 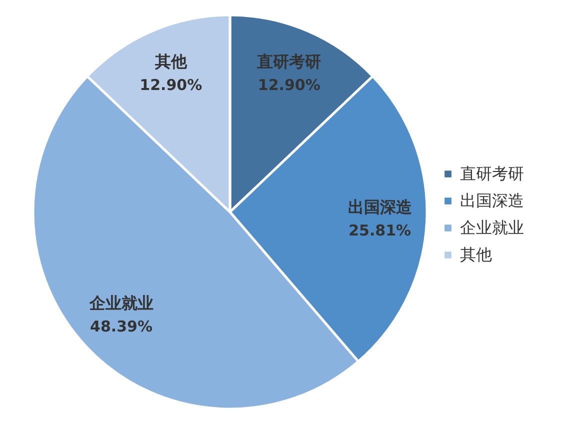 What do you see at coordinates (121, 326) in the screenshot?
I see `data-label: 48.39%` at bounding box center [121, 326].